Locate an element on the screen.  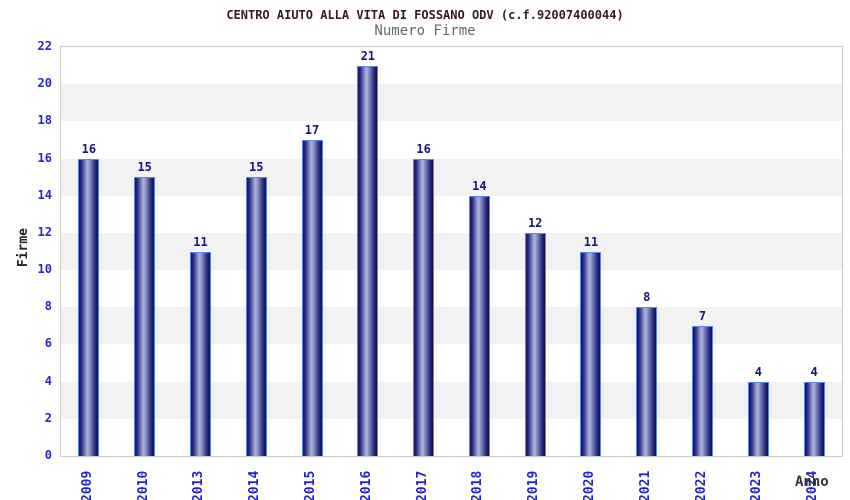
x-tick-label: 2018 is located at coordinates (478, 485).